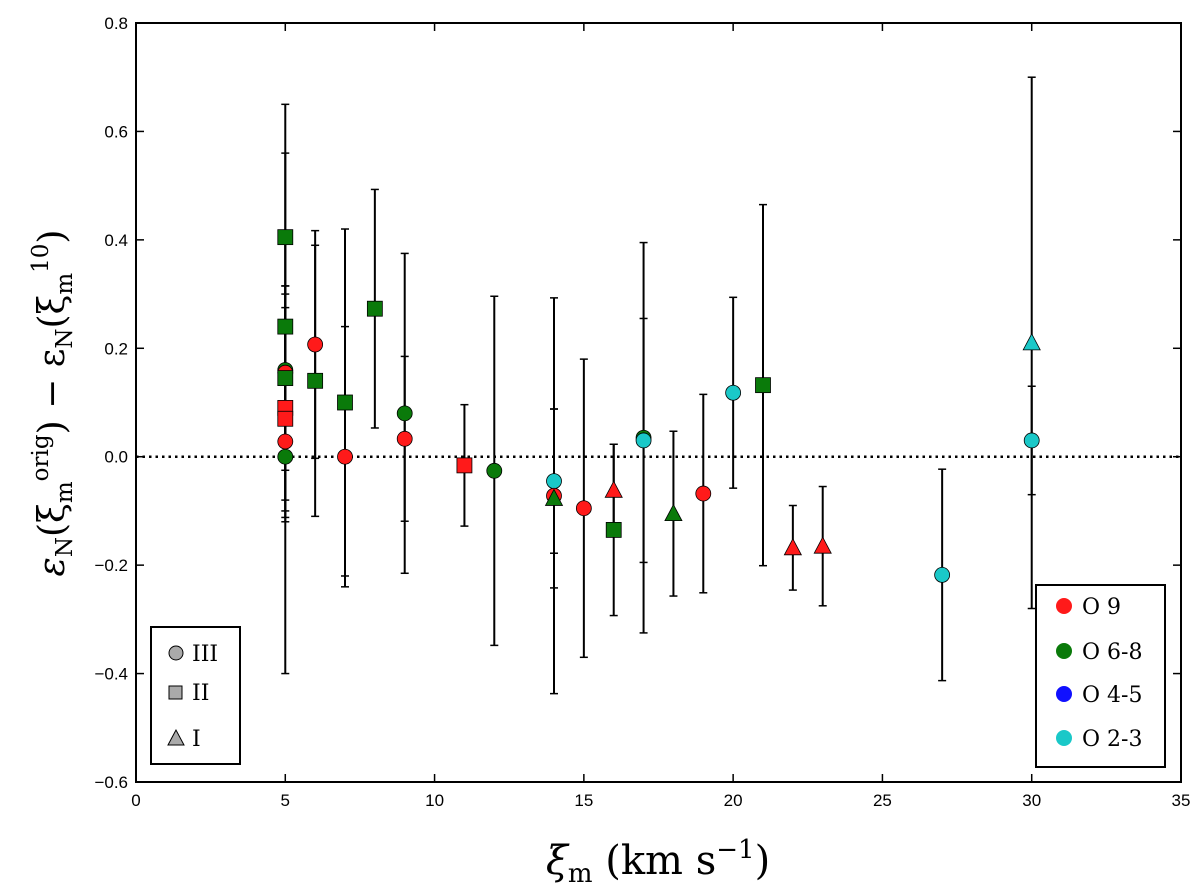 The image size is (1200, 894). Describe the element at coordinates (116, 348) in the screenshot. I see `y-tick-label: 0.2` at that location.